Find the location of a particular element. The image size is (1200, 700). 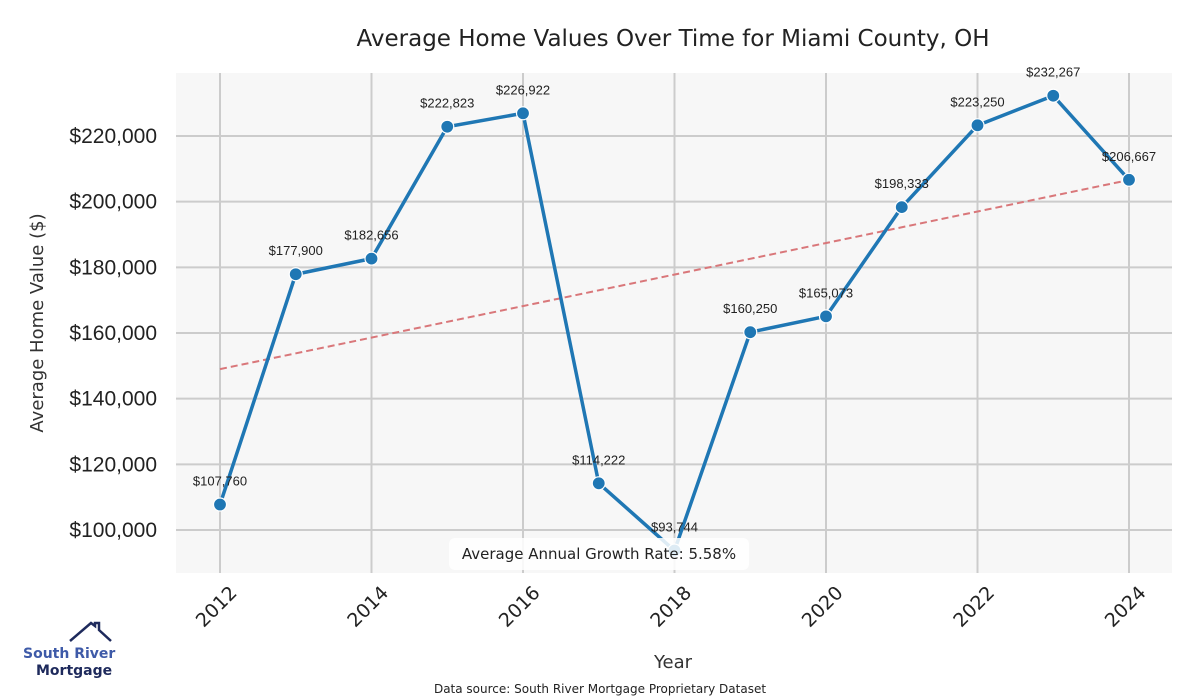

y-tick-label: $140,000 is located at coordinates (113, 399).